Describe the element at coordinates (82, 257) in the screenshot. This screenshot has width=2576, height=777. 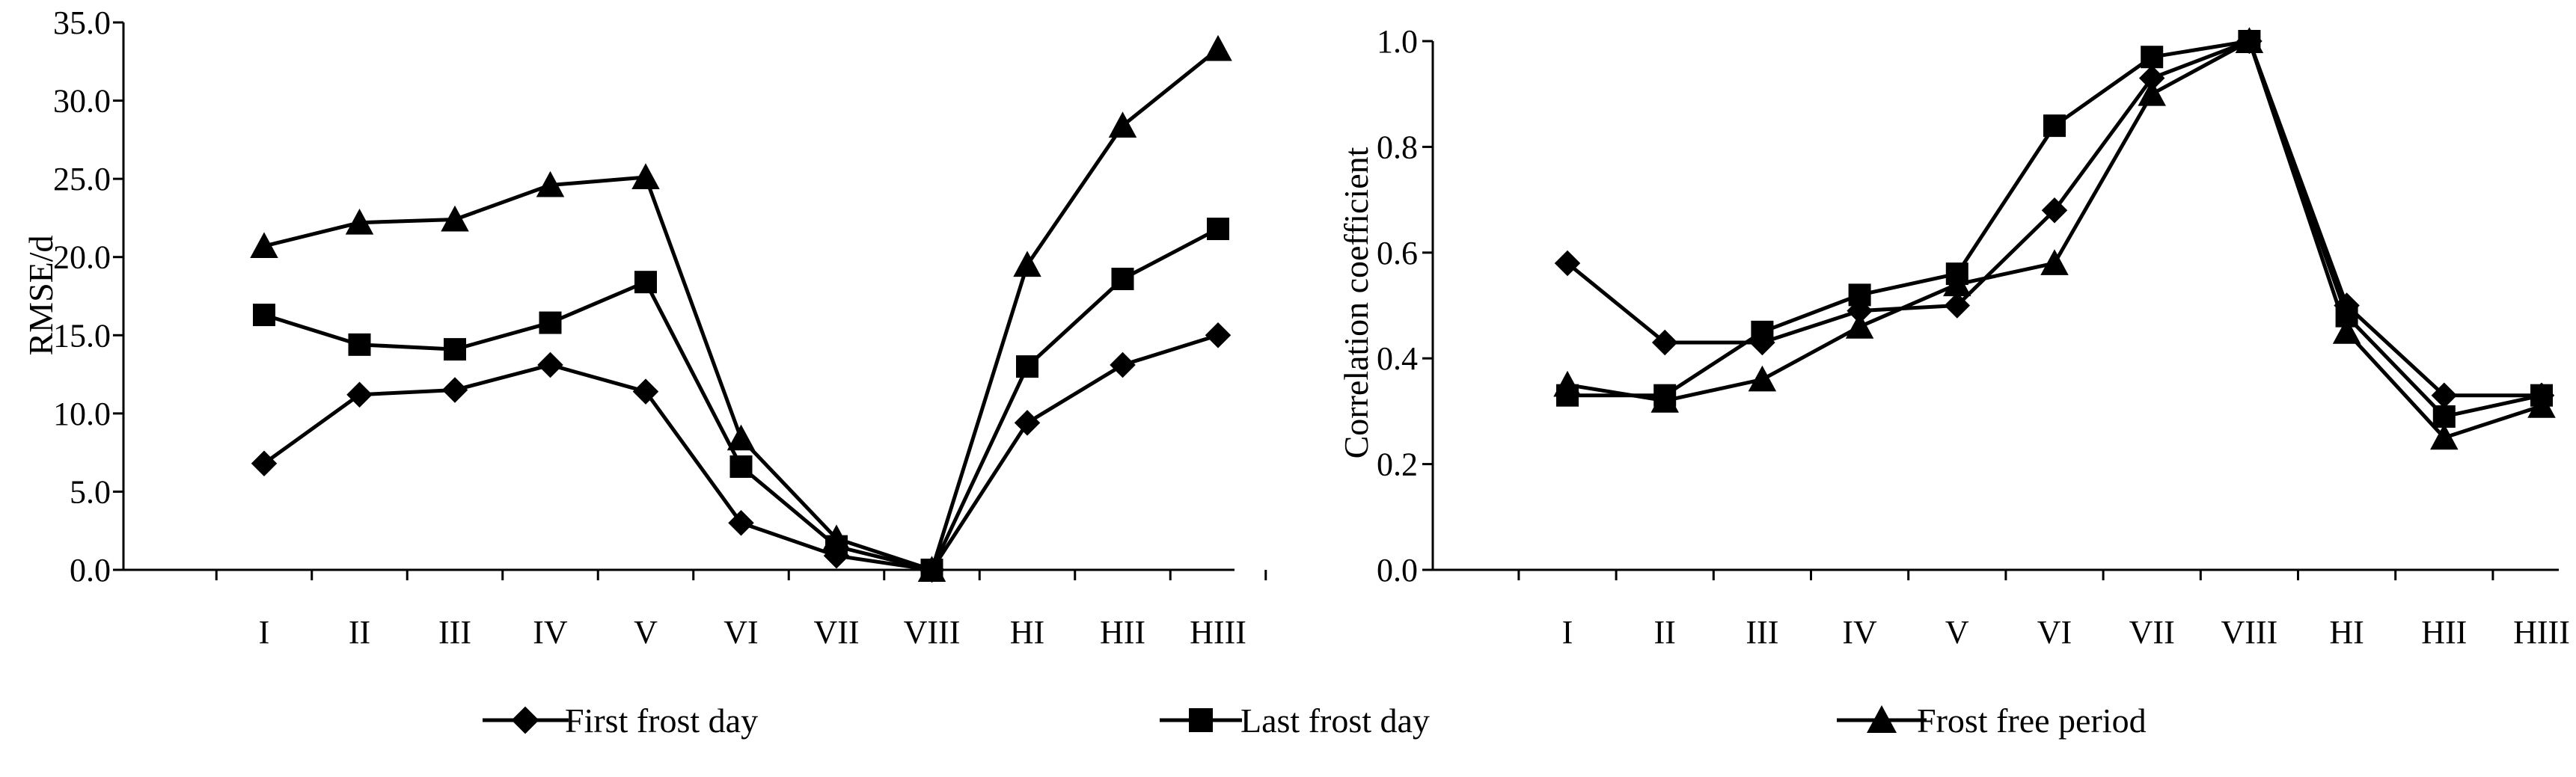
I see `y-tick-label: 20.0` at that location.